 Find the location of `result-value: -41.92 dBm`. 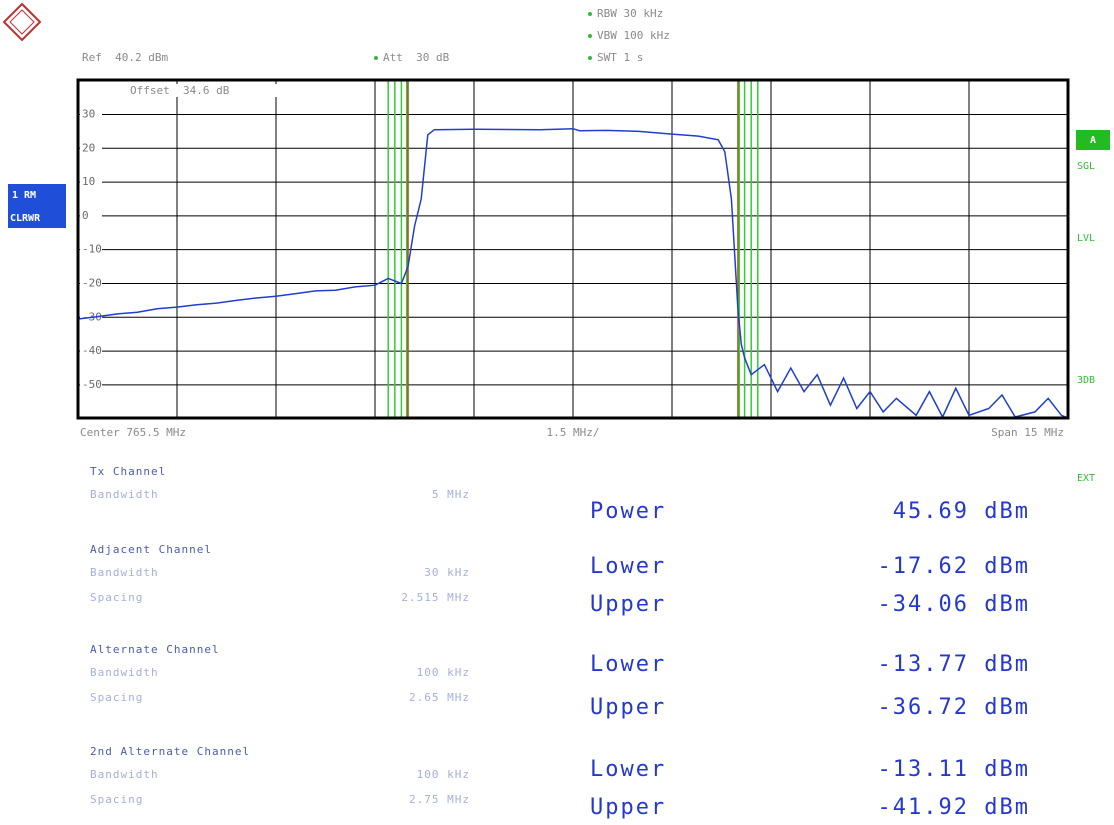

result-value: -41.92 dBm is located at coordinates (954, 807).